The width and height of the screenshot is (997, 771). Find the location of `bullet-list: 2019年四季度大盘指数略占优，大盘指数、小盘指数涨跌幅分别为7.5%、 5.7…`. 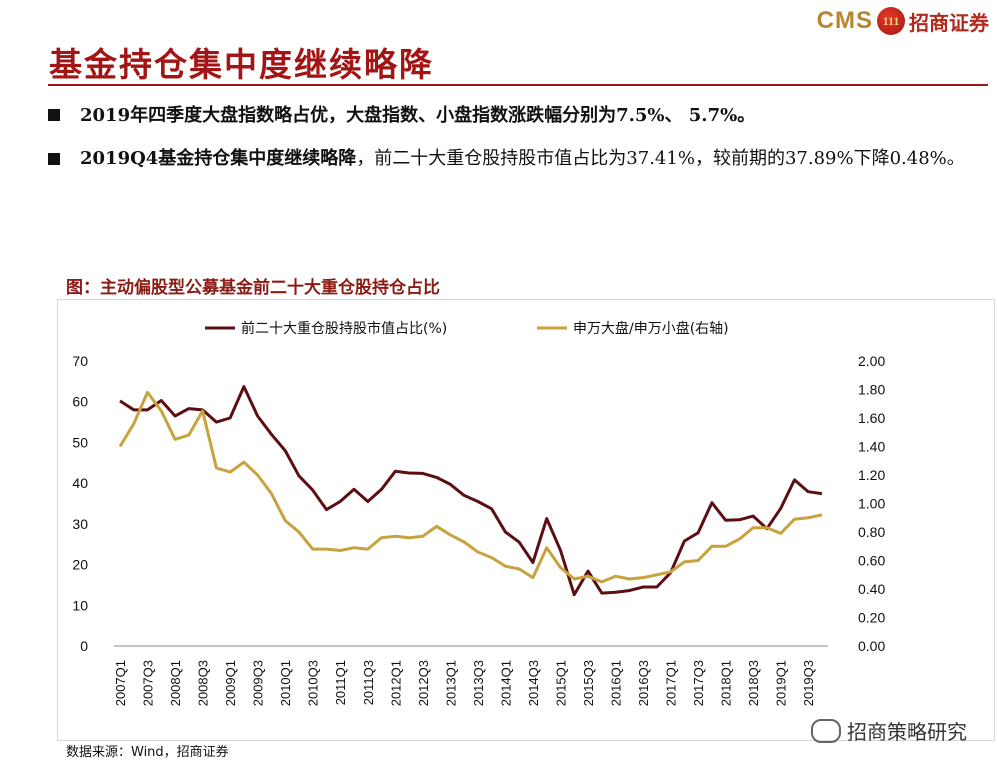

bullet-list: 2019年四季度大盘指数略占优，大盘指数、小盘指数涨跌幅分别为7.5%、 5.7… is located at coordinates (511, 137).